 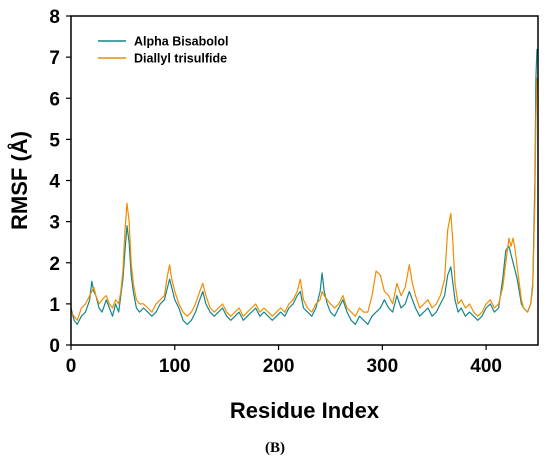 I want to click on legend-label-2: Diallyl trisulfide, so click(x=180, y=59).